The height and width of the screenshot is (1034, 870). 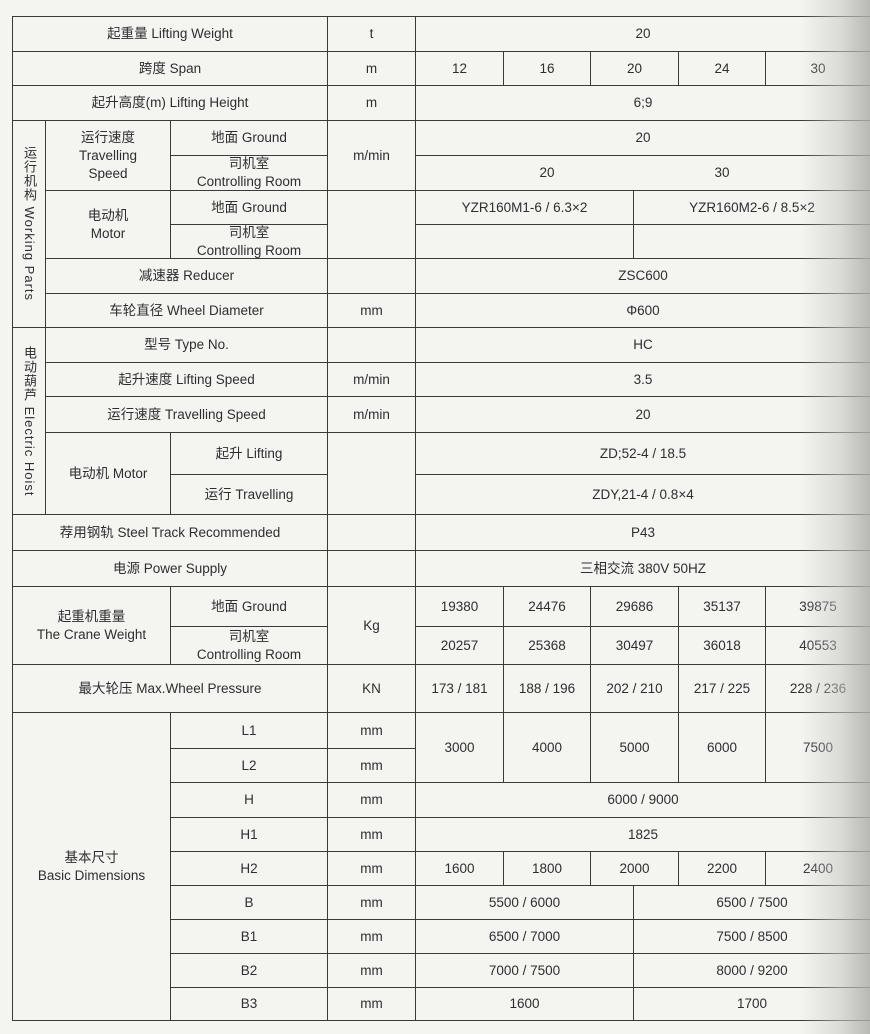 I want to click on motor-label: 电动机 Motor, so click(x=108, y=225).